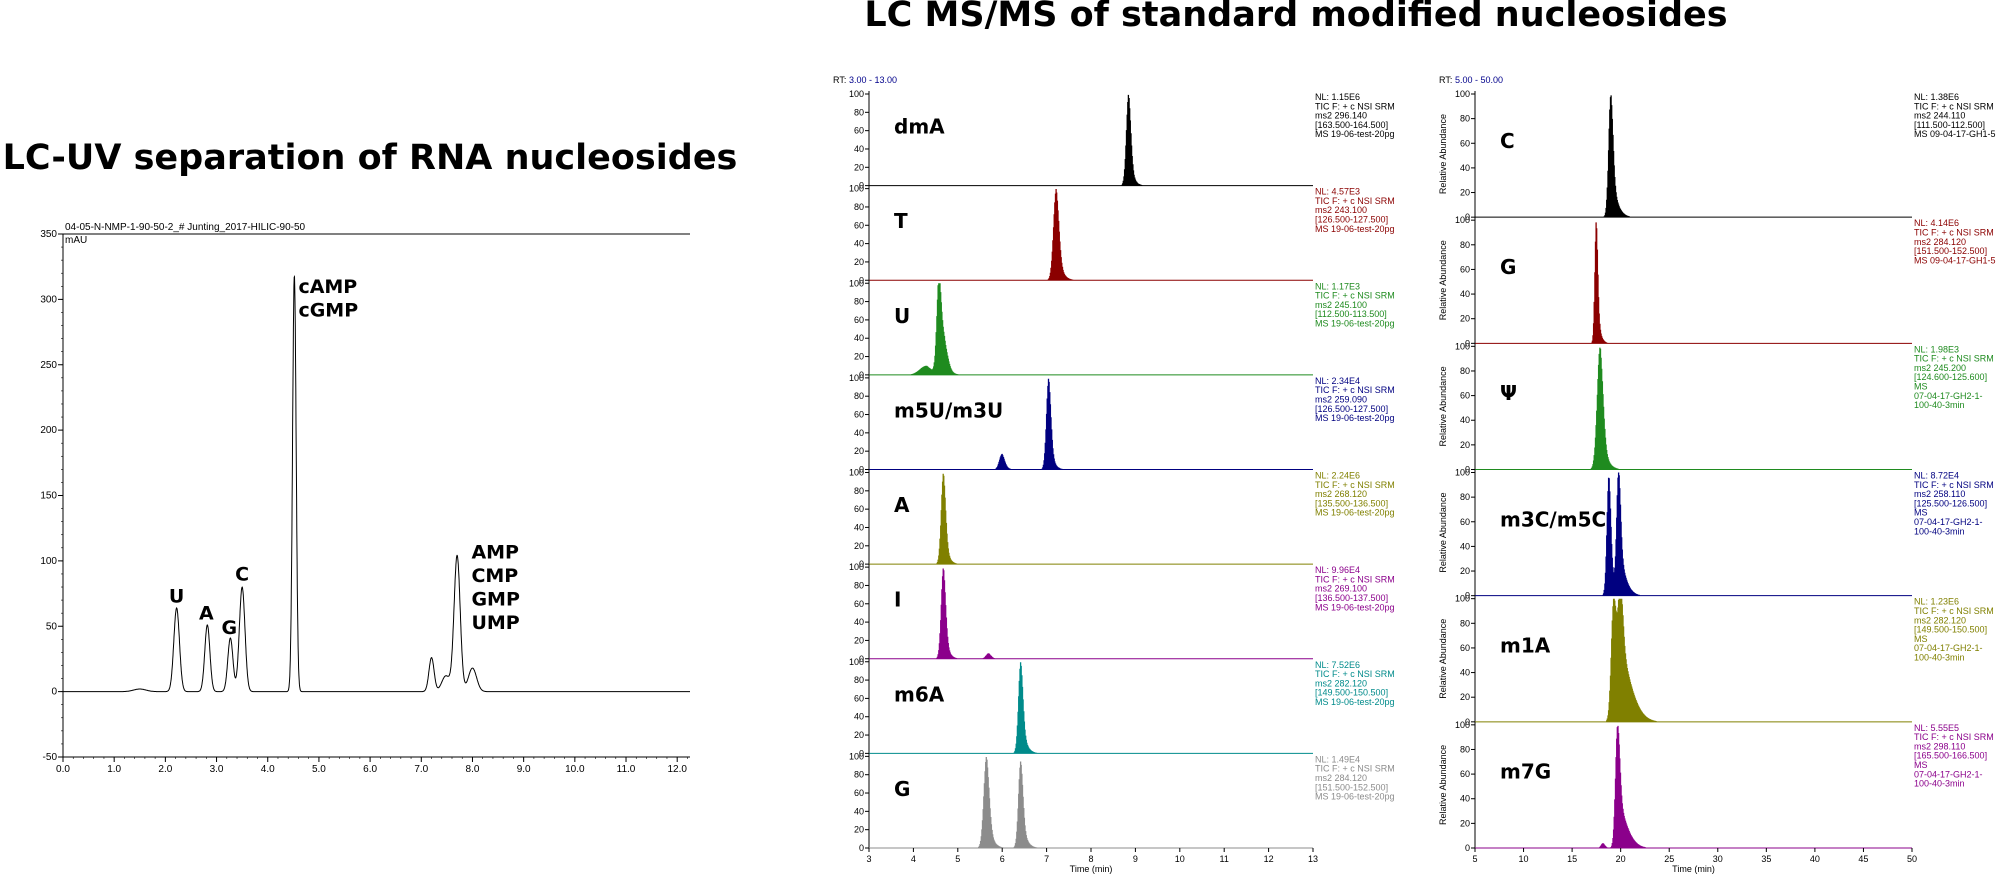 The width and height of the screenshot is (2000, 879). I want to click on panel-info-line: ms2 282.120, so click(1940, 620).